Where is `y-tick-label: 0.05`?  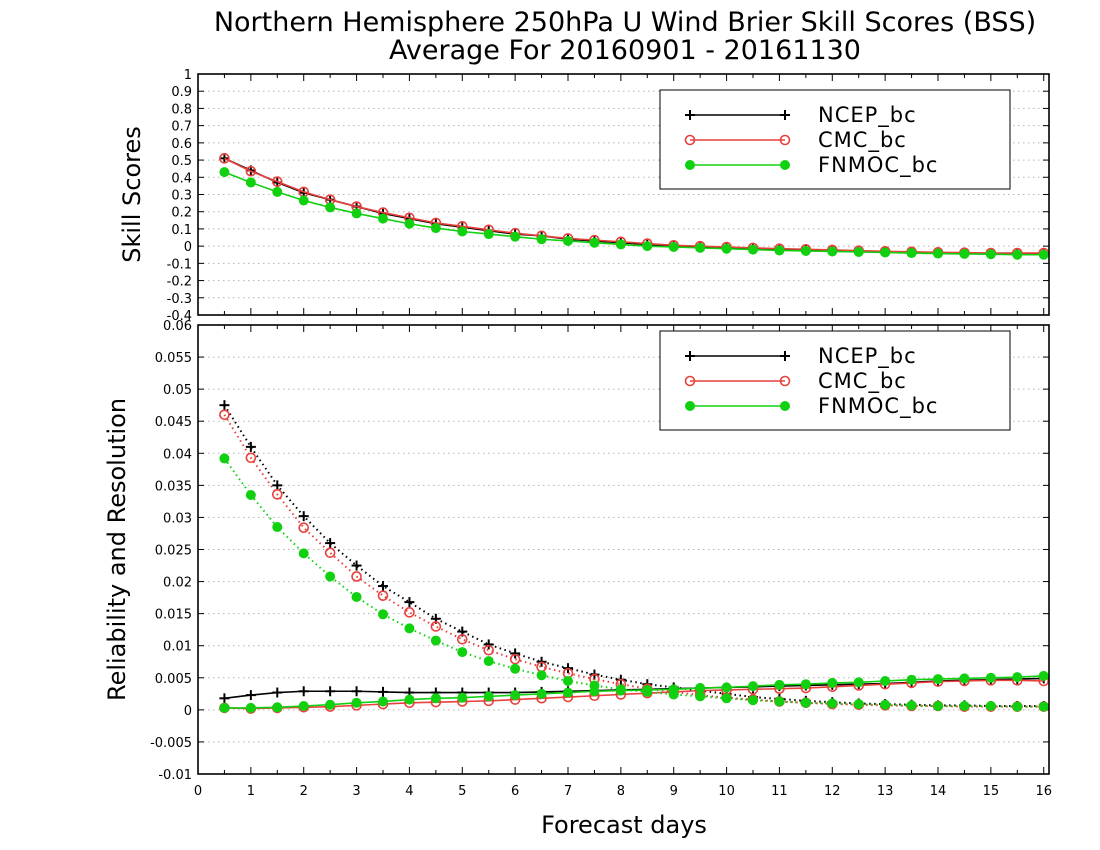 y-tick-label: 0.05 is located at coordinates (177, 390).